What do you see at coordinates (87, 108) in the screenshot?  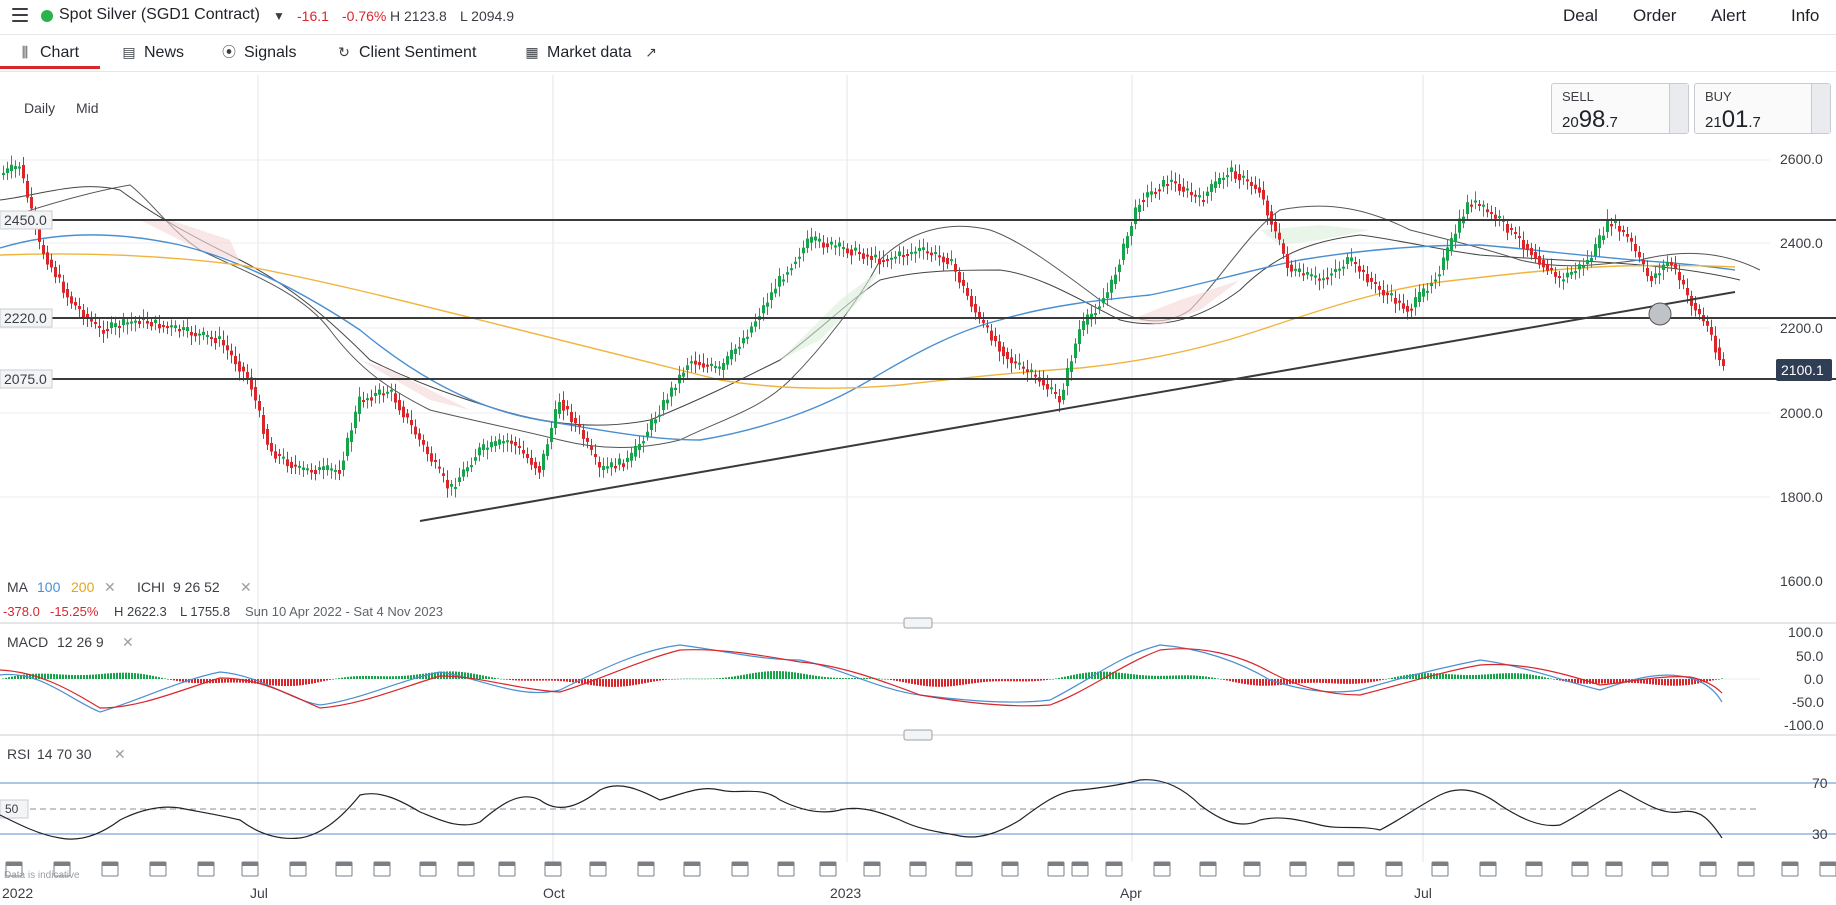 I see `price-type-selector: Mid` at bounding box center [87, 108].